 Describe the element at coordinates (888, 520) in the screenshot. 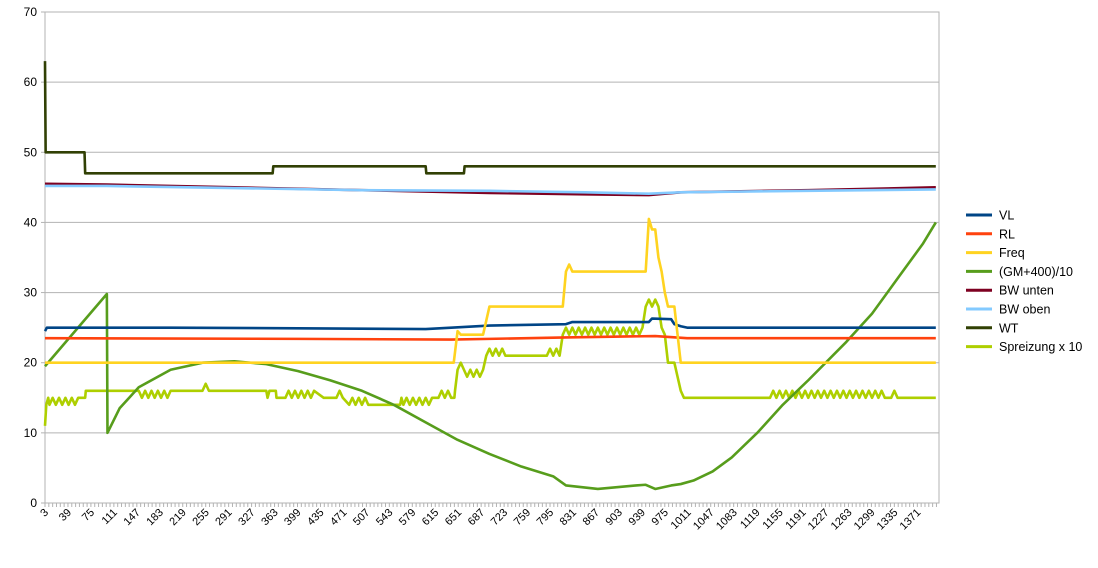

I see `x-tick-label: 1335` at that location.